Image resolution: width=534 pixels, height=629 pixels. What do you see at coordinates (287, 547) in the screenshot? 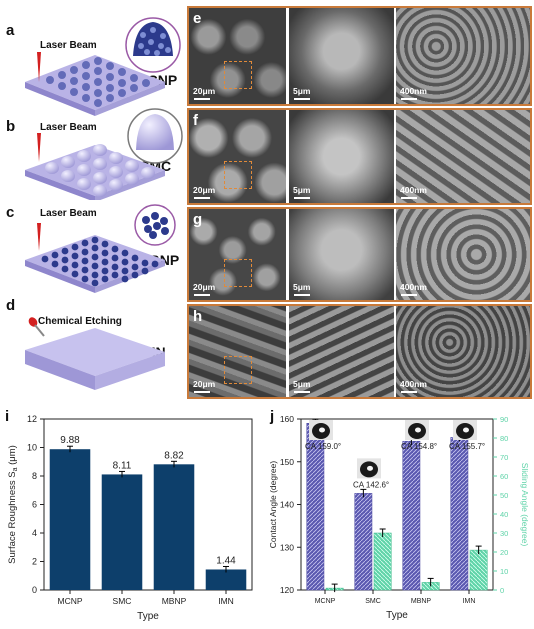
I see `y-left-tick-label: 130` at bounding box center [287, 547].